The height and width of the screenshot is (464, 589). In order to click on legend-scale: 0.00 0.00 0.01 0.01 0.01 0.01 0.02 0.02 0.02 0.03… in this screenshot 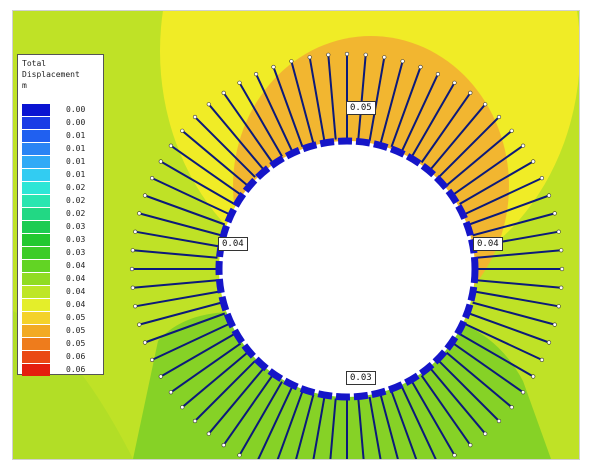, I will do `click(60, 240)`.